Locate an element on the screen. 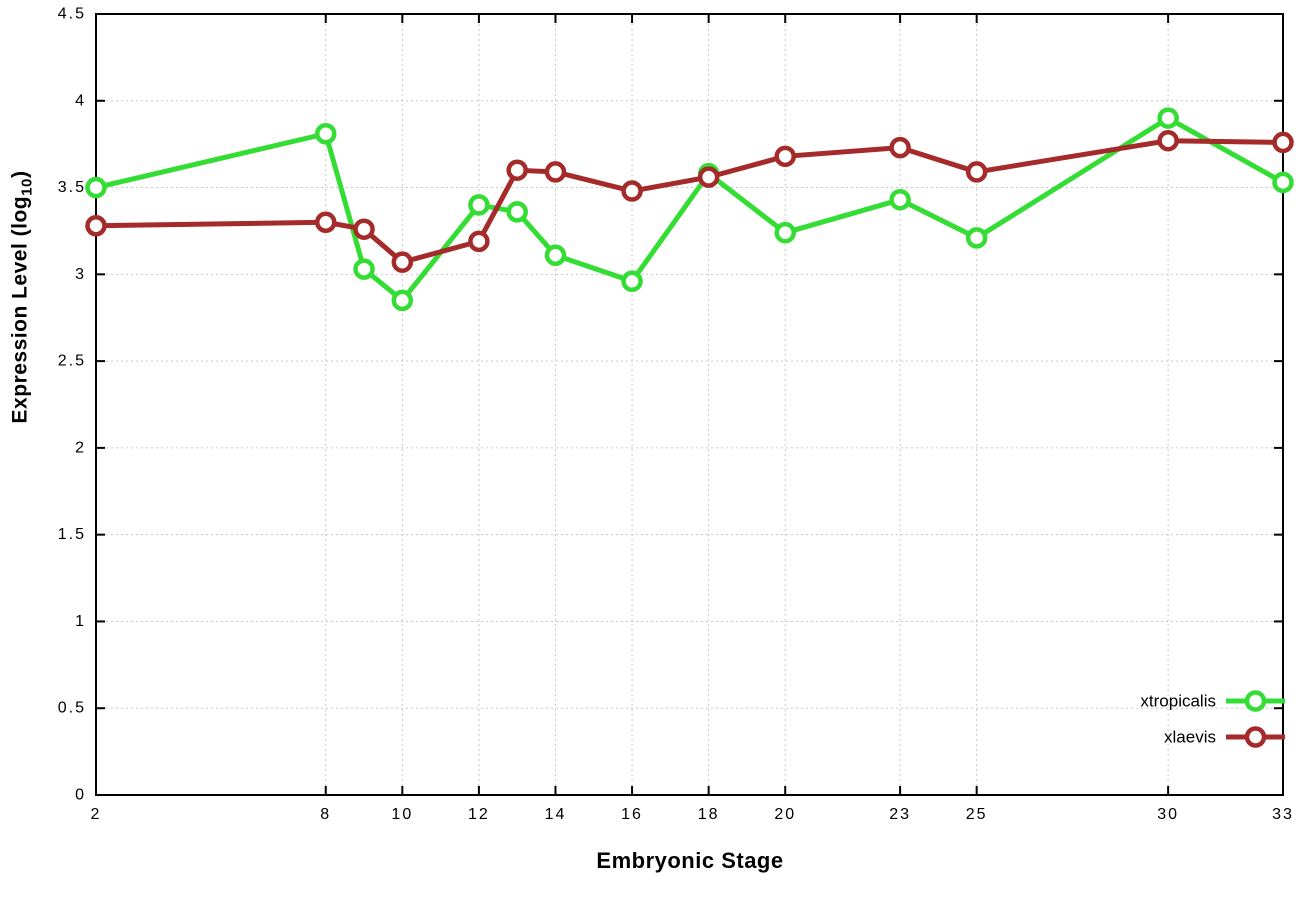 This screenshot has width=1296, height=907. x-tick-label: 8 is located at coordinates (325, 814).